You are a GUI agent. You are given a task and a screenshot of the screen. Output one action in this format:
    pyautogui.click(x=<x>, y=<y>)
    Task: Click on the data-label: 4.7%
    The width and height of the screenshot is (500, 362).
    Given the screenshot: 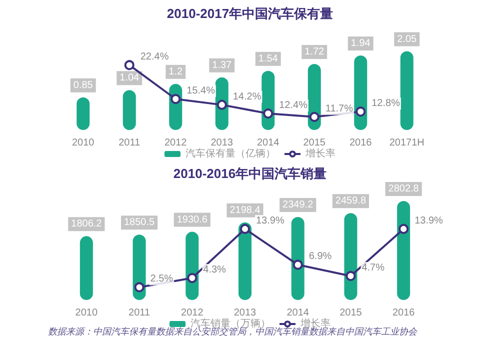 What is the action you would take?
    pyautogui.click(x=373, y=268)
    